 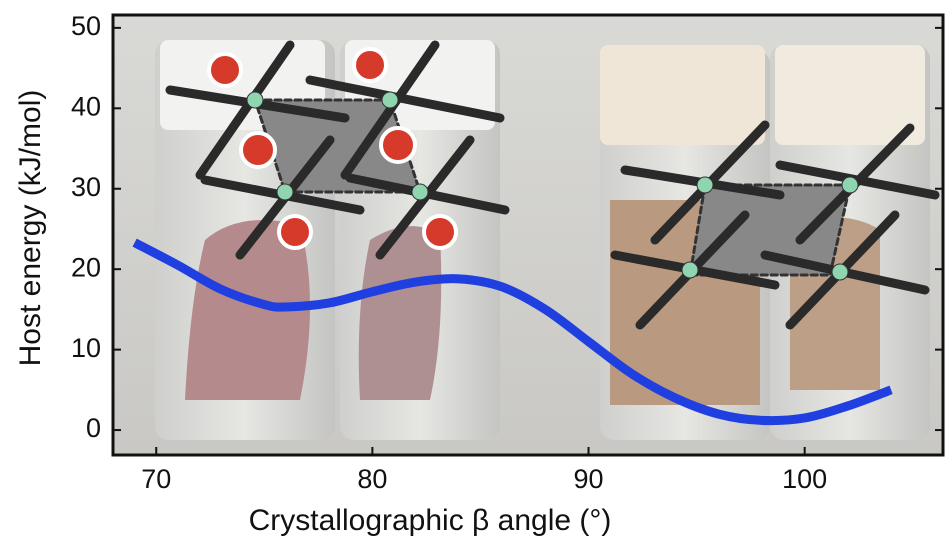 I want to click on x-tick-label: 100, so click(x=804, y=479).